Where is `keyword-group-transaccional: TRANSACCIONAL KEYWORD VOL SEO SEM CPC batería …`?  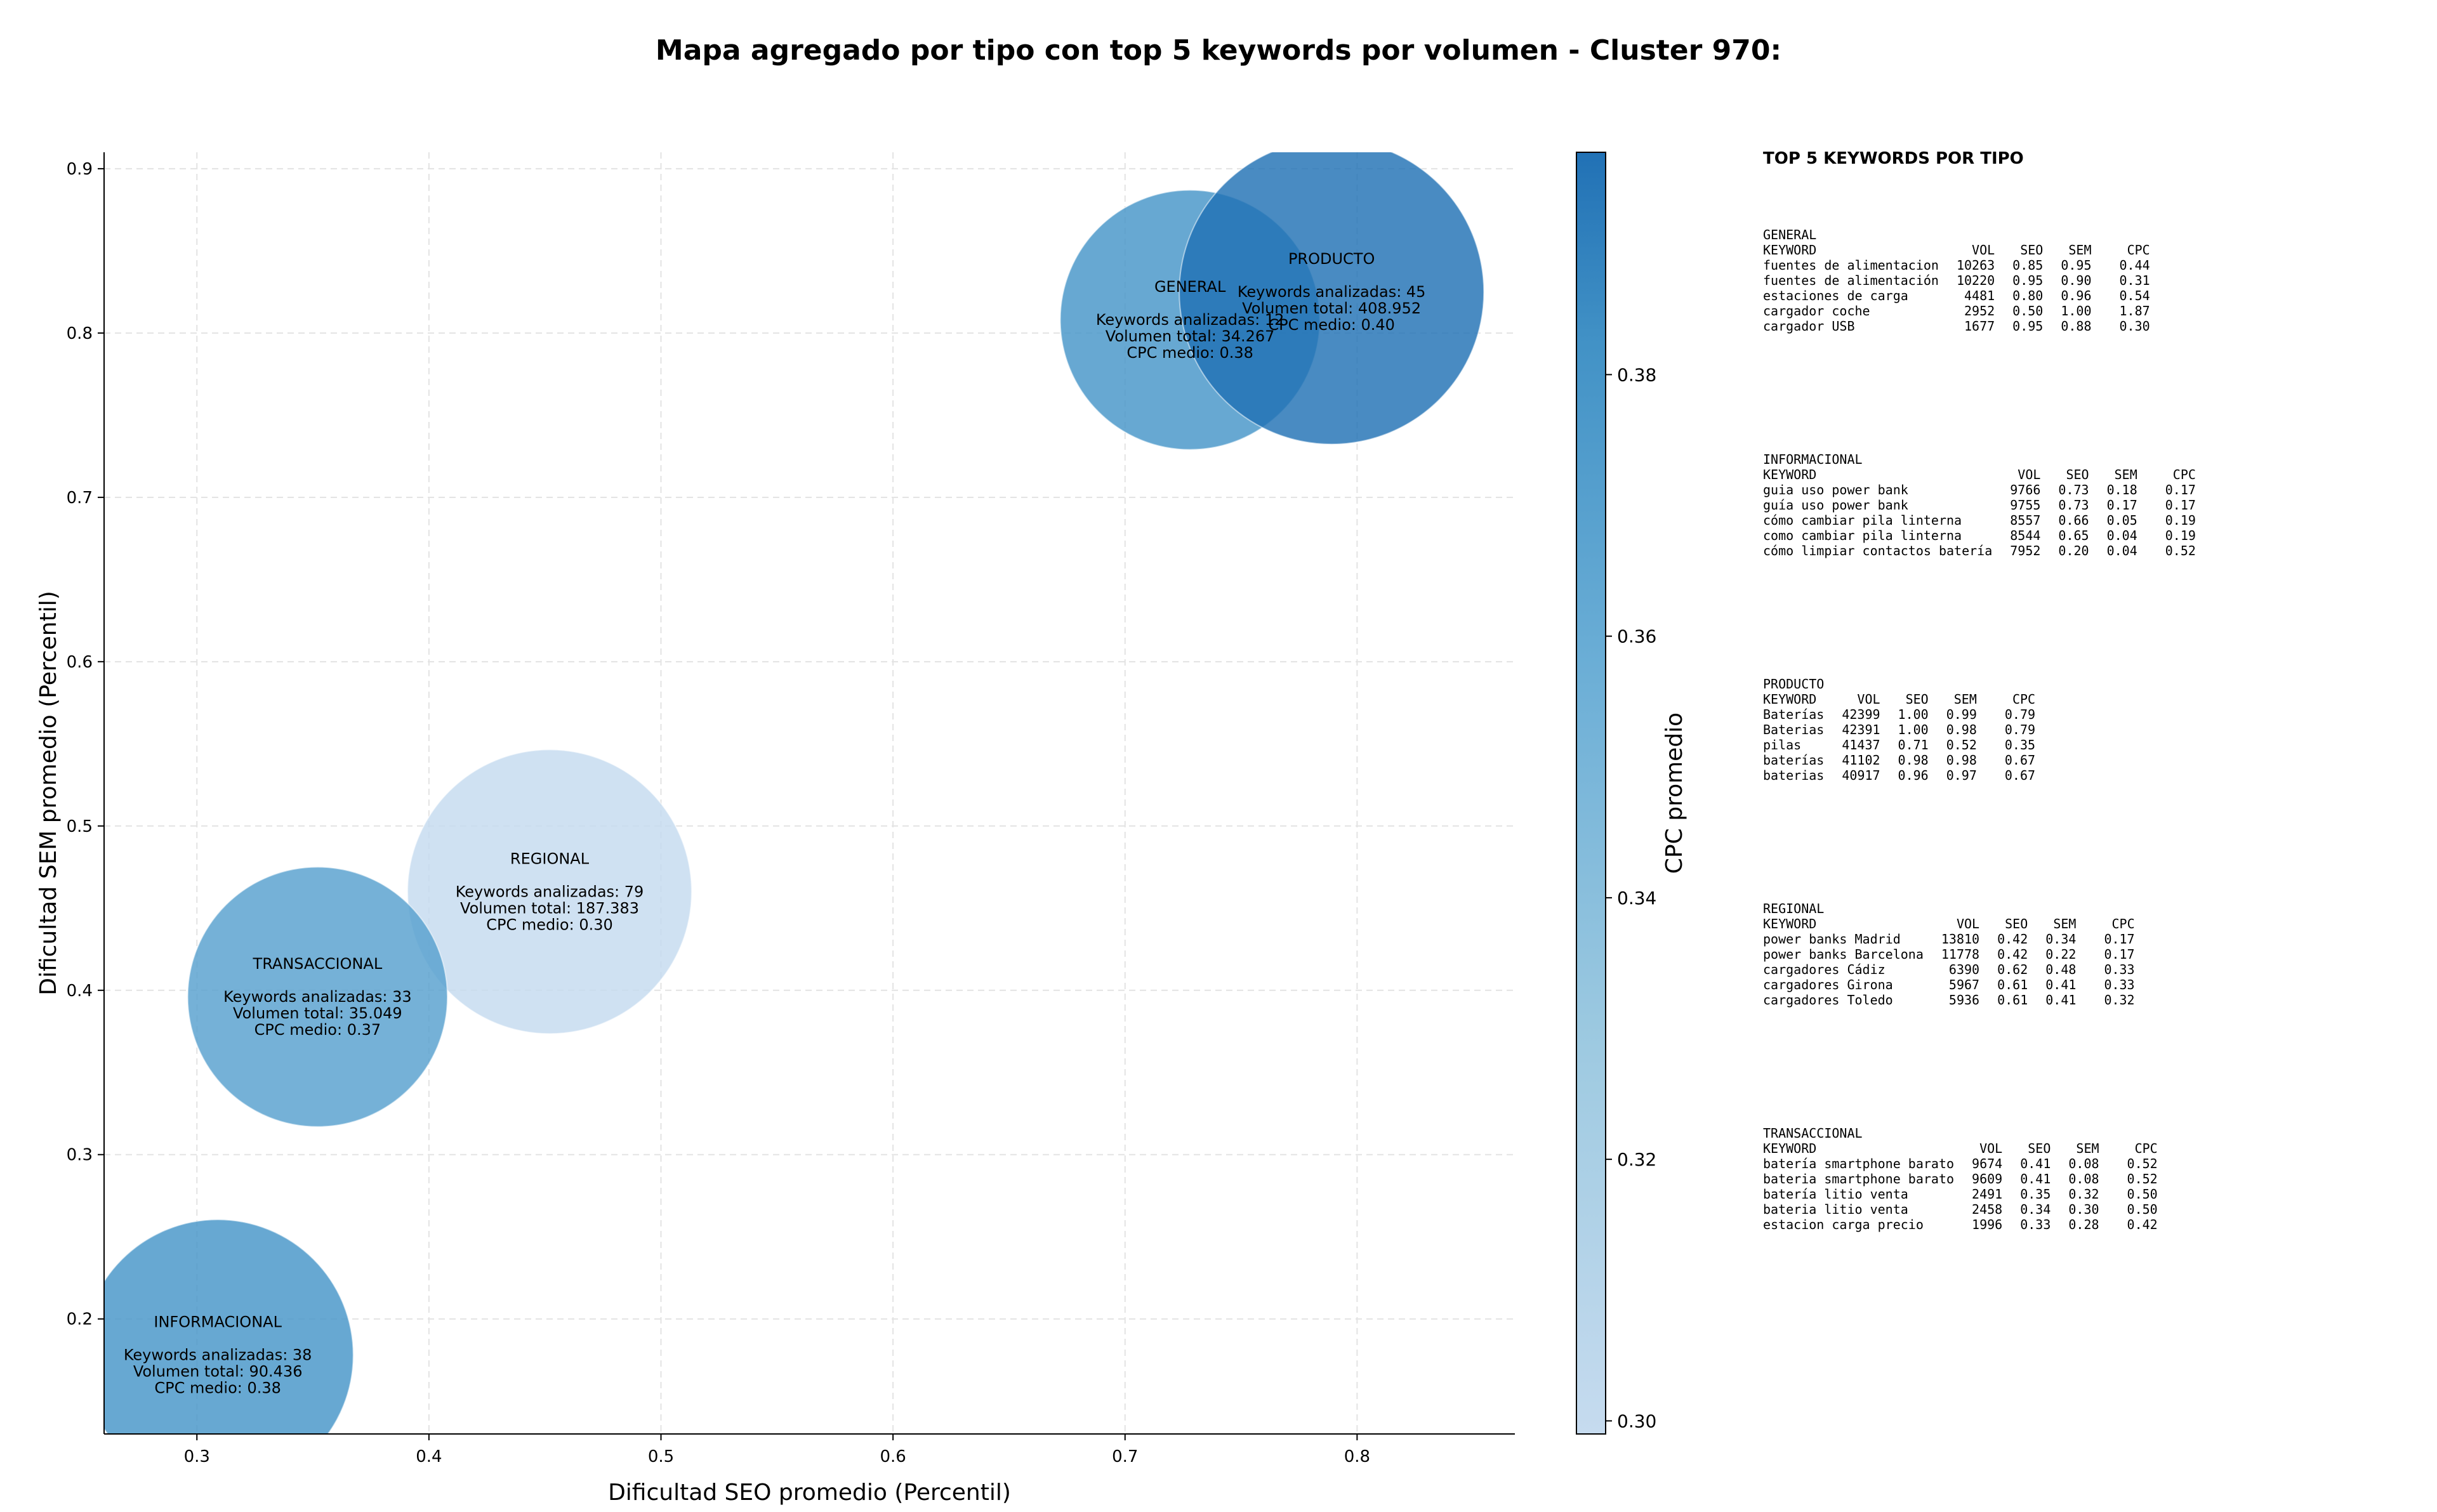 keyword-group-transaccional: TRANSACCIONAL KEYWORD VOL SEO SEM CPC batería … is located at coordinates (2086, 1238).